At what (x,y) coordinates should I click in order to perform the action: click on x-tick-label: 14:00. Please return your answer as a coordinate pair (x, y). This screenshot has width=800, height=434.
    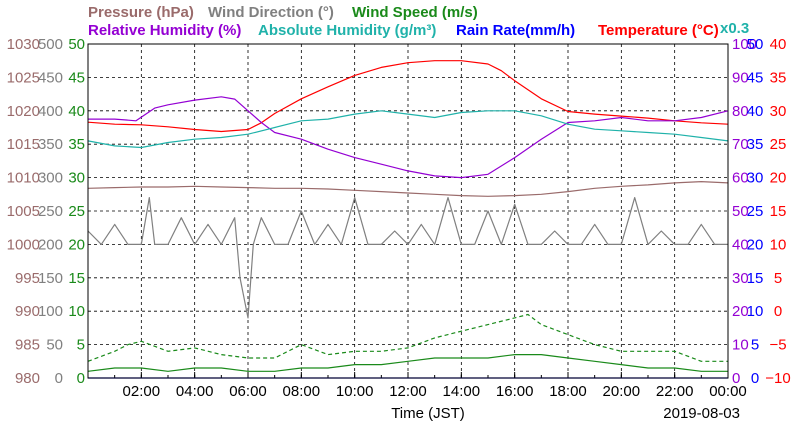
    Looking at the image, I should click on (462, 391).